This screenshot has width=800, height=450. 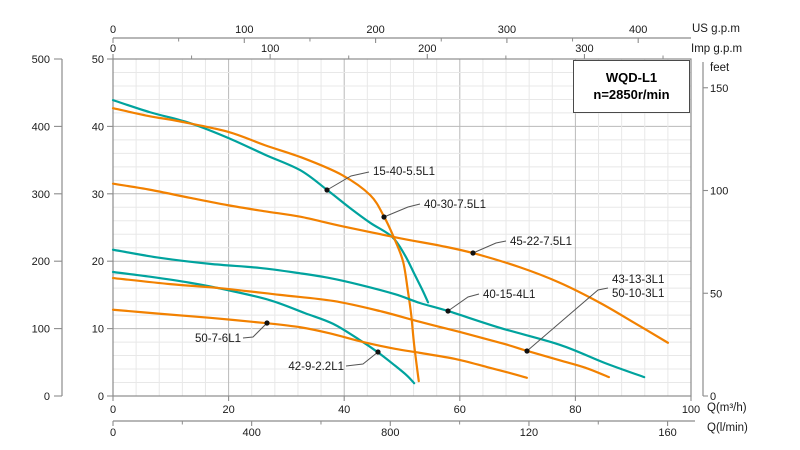 What do you see at coordinates (460, 410) in the screenshot?
I see `flow-m3h-tick-label: 60` at bounding box center [460, 410].